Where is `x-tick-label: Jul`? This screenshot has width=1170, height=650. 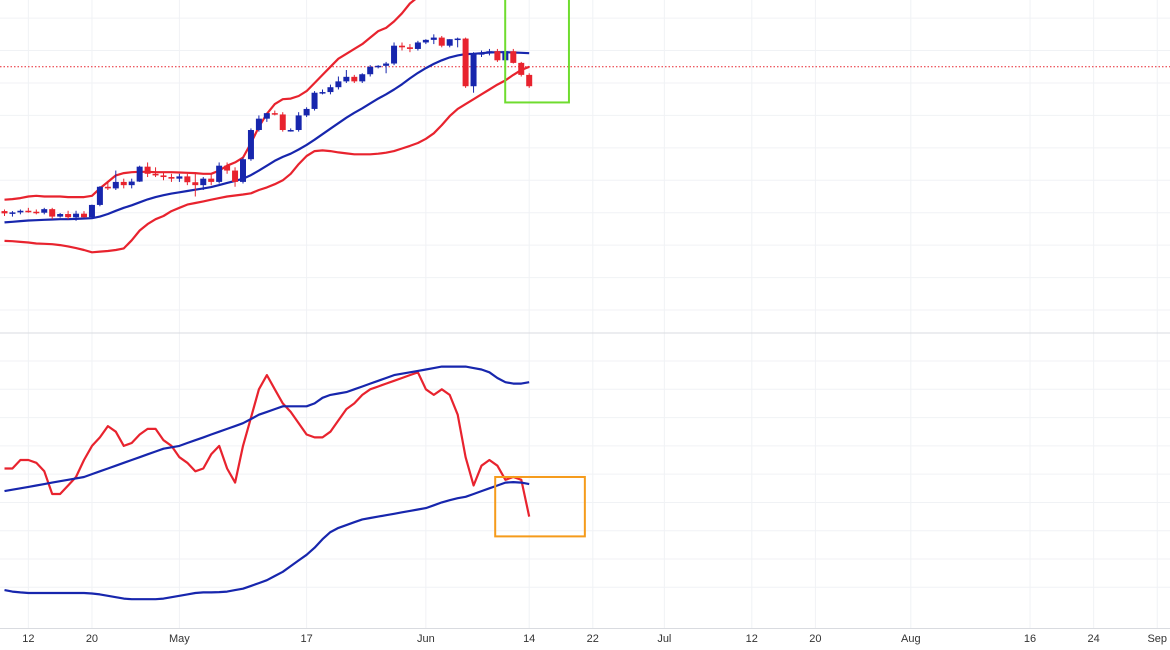 x-tick-label: Jul is located at coordinates (664, 639).